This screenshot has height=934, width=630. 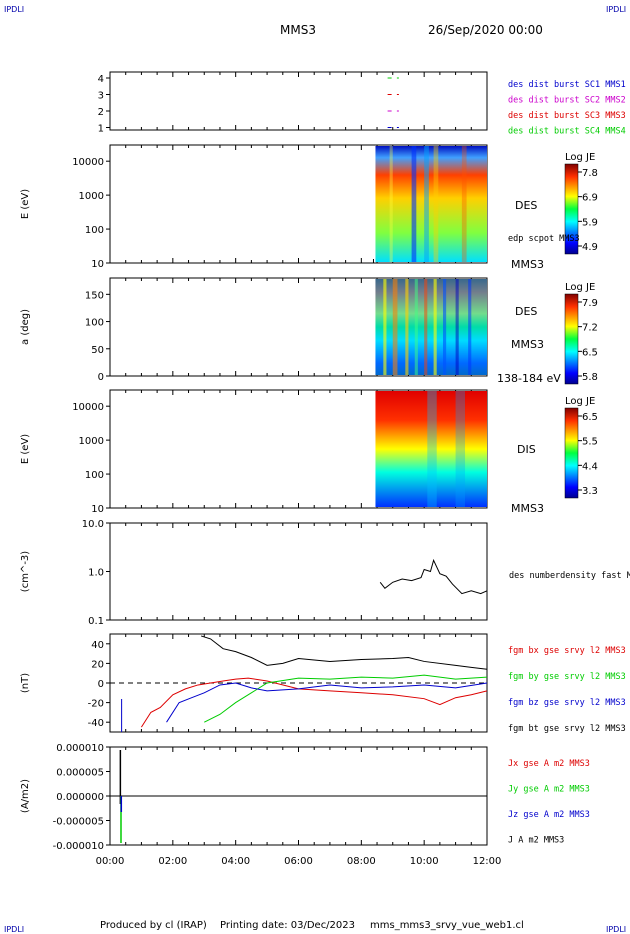 What do you see at coordinates (97, 664) in the screenshot?
I see `magnetic-field-y-tick-label: 20` at bounding box center [97, 664].